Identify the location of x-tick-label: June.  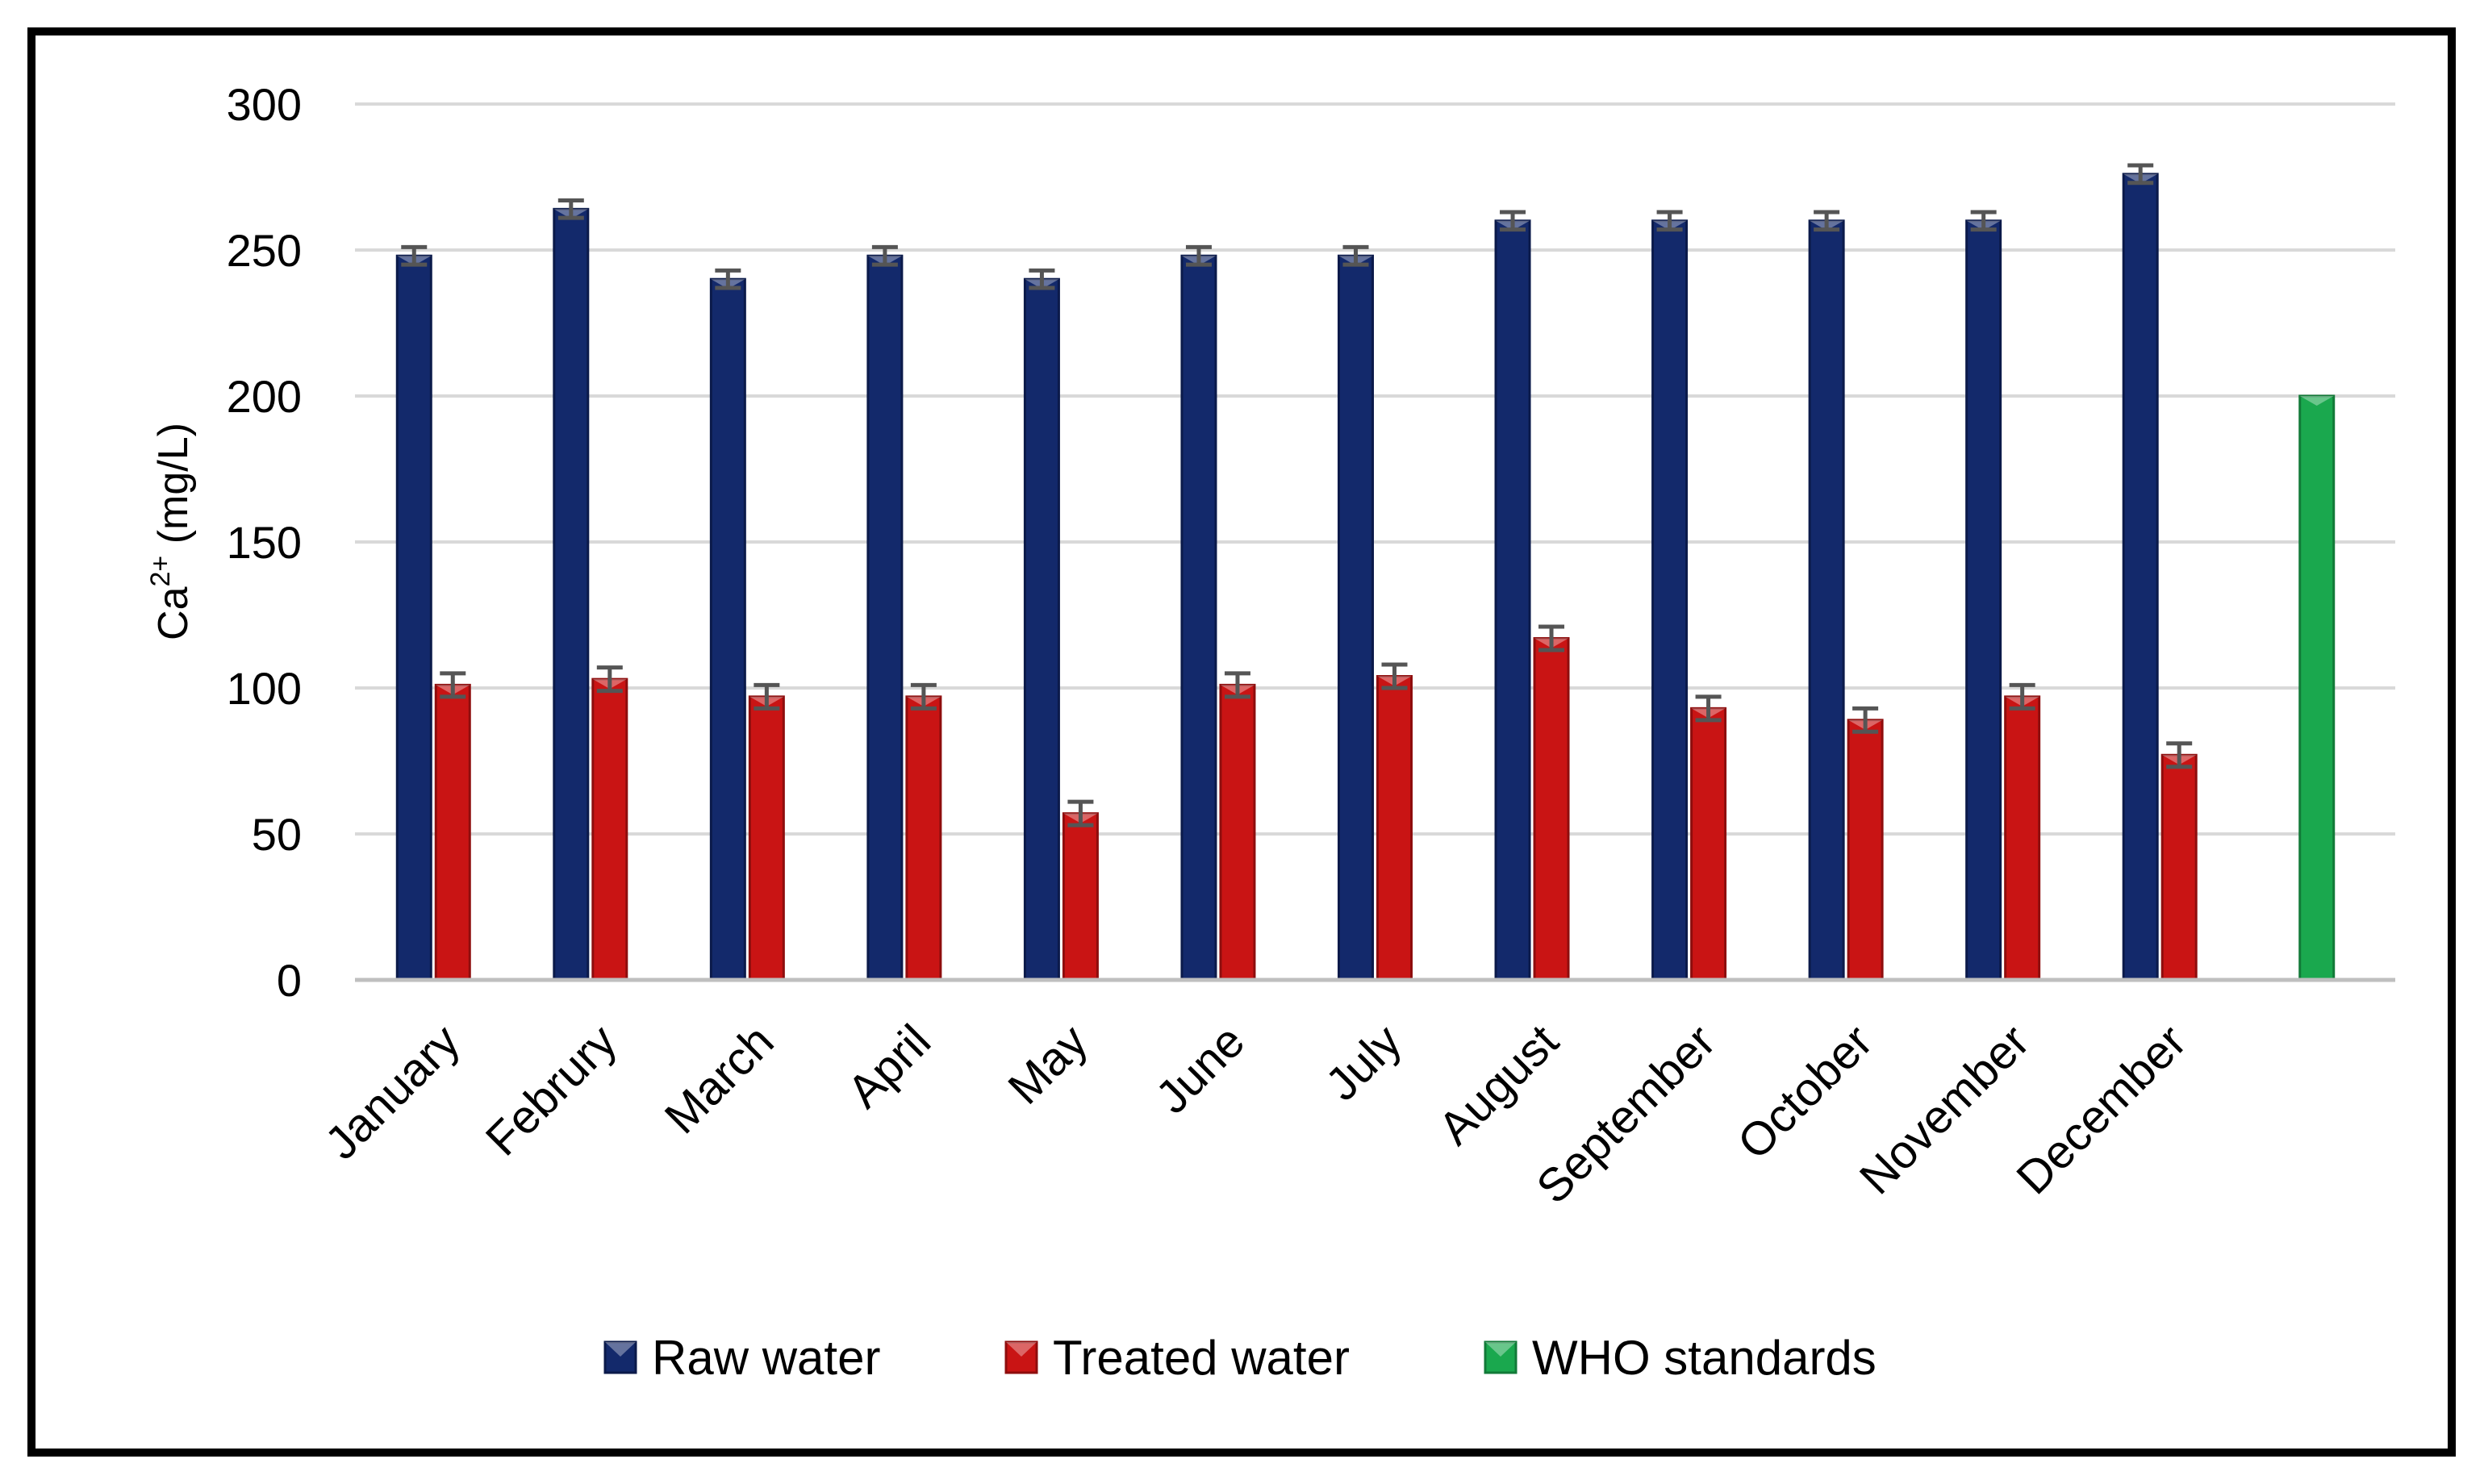
(1200, 1069).